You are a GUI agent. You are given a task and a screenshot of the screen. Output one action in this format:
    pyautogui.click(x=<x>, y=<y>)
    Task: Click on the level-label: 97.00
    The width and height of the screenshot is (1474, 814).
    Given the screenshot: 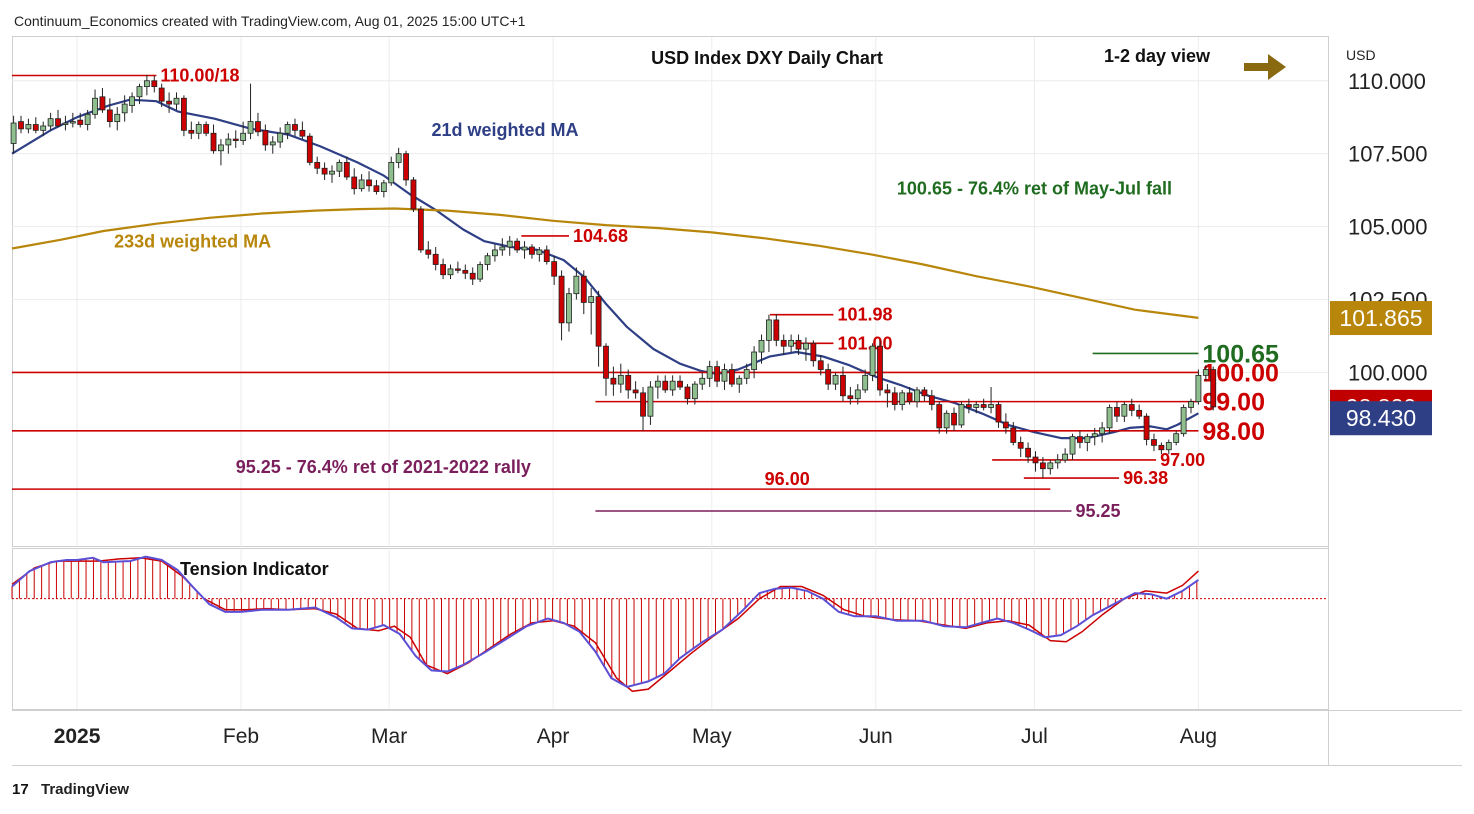 What is the action you would take?
    pyautogui.click(x=1182, y=460)
    